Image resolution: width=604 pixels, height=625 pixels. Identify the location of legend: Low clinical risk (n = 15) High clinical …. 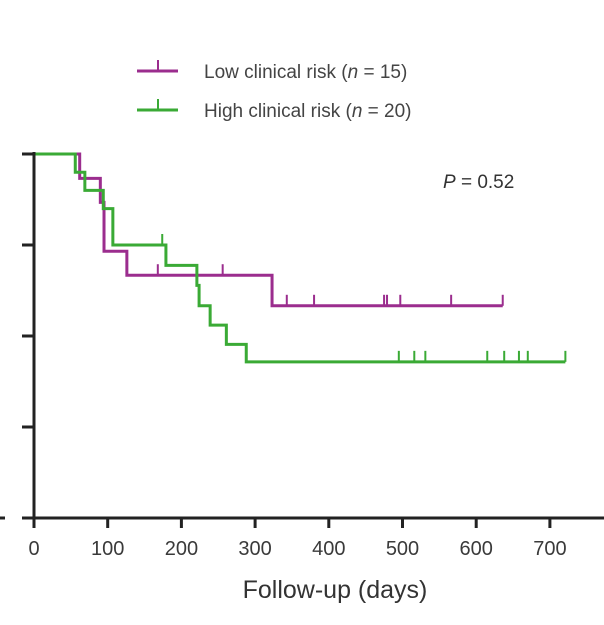
(274, 91).